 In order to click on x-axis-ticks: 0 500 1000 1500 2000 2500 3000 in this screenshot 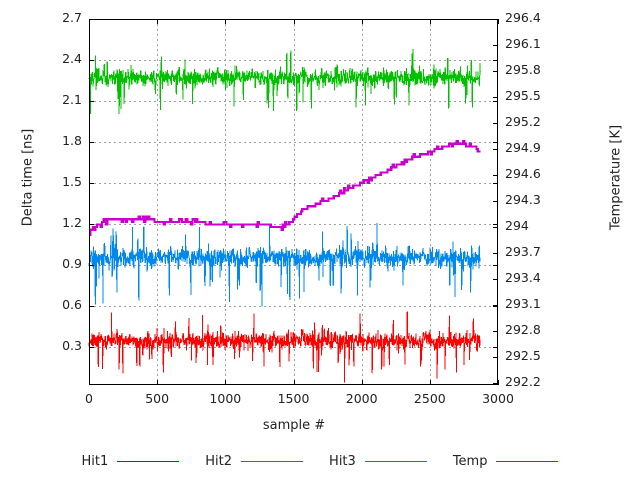, I will do `click(320, 402)`.